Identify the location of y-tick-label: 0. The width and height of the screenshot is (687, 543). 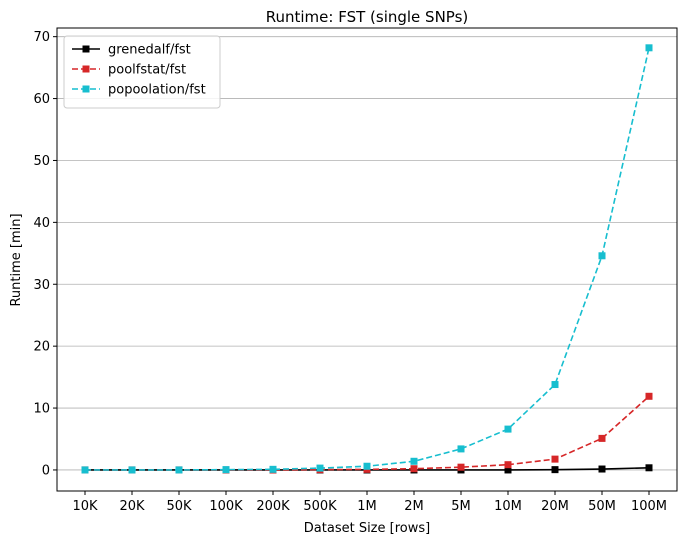
(46, 470).